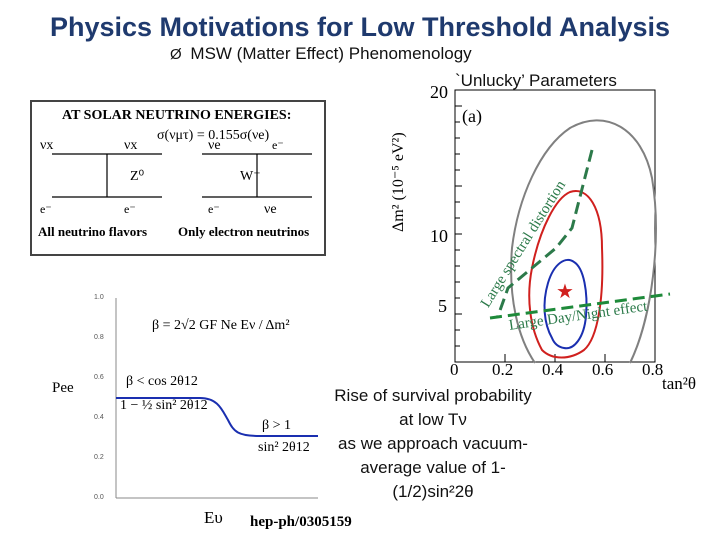 The width and height of the screenshot is (720, 540). I want to click on cross-section-ratio: σ(νμτ) = 0.155σ(νe), so click(213, 135).